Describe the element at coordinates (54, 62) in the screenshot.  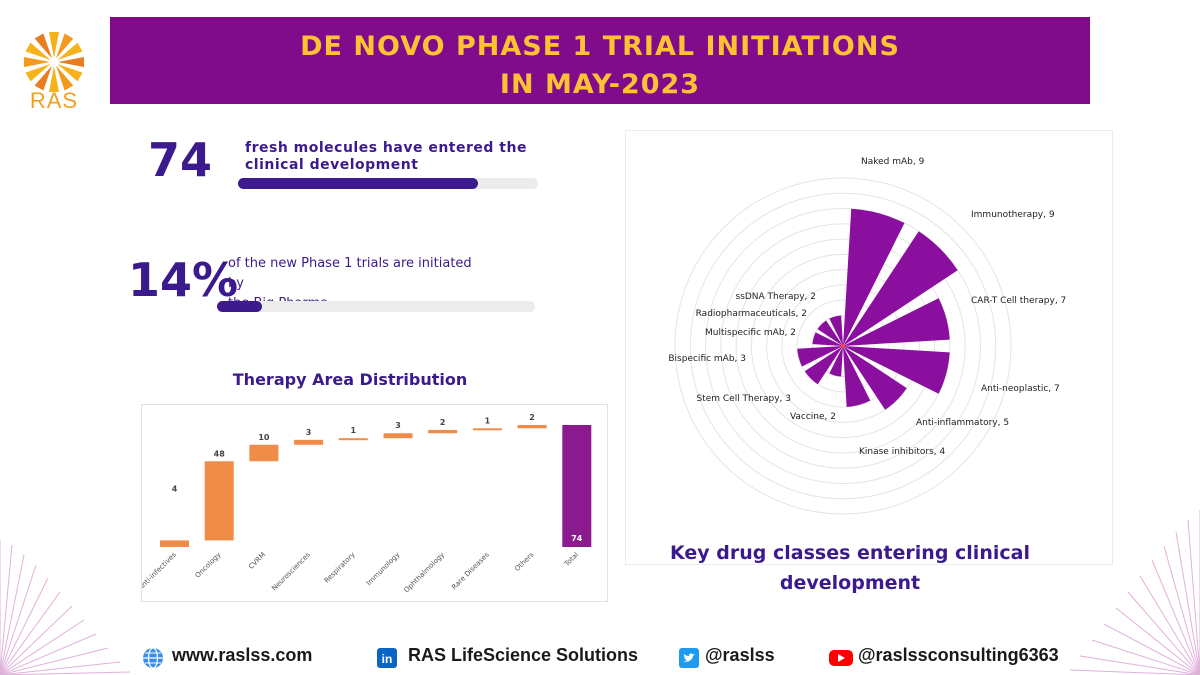
I see `ras-logo` at that location.